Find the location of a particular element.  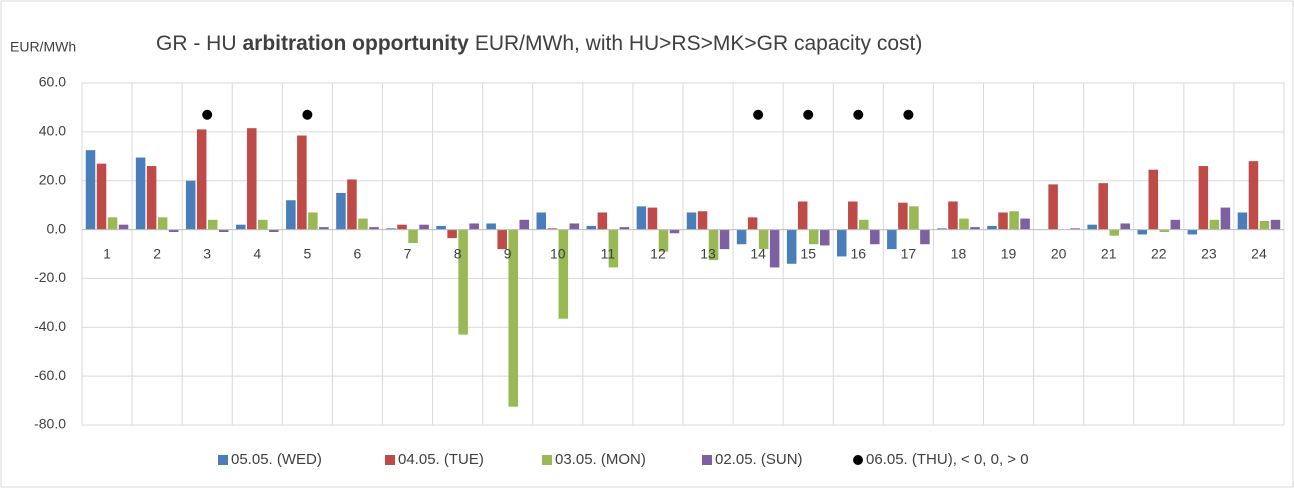

x-tick-label: 6 is located at coordinates (358, 253).